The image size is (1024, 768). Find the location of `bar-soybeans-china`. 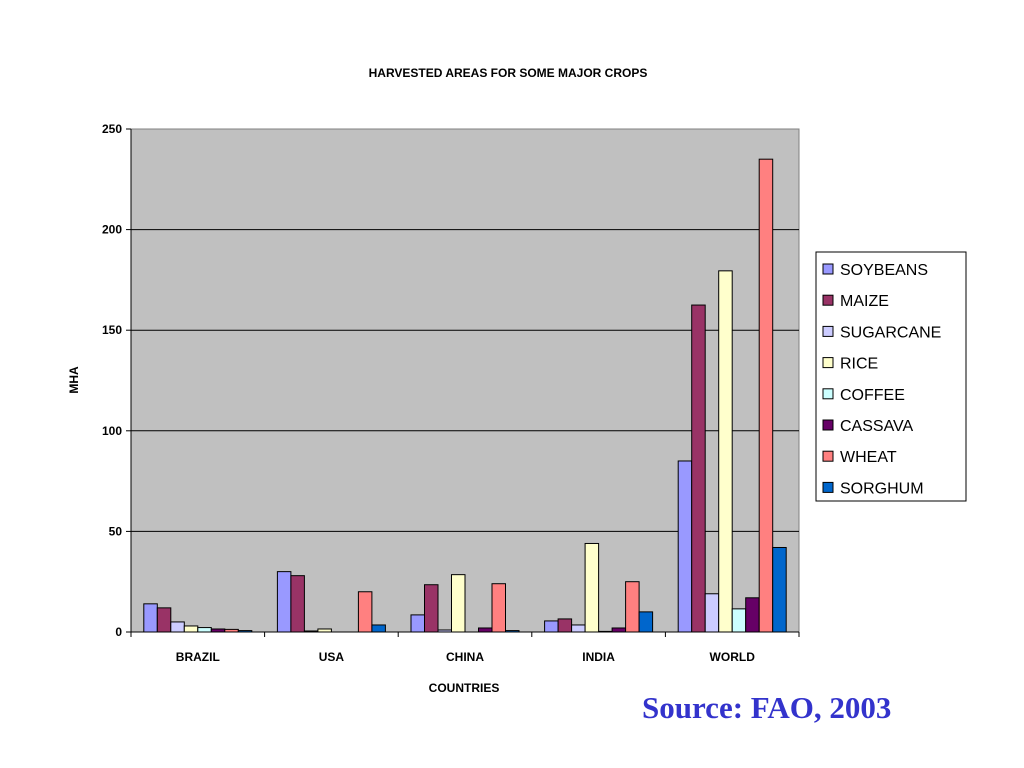

bar-soybeans-china is located at coordinates (417, 623).